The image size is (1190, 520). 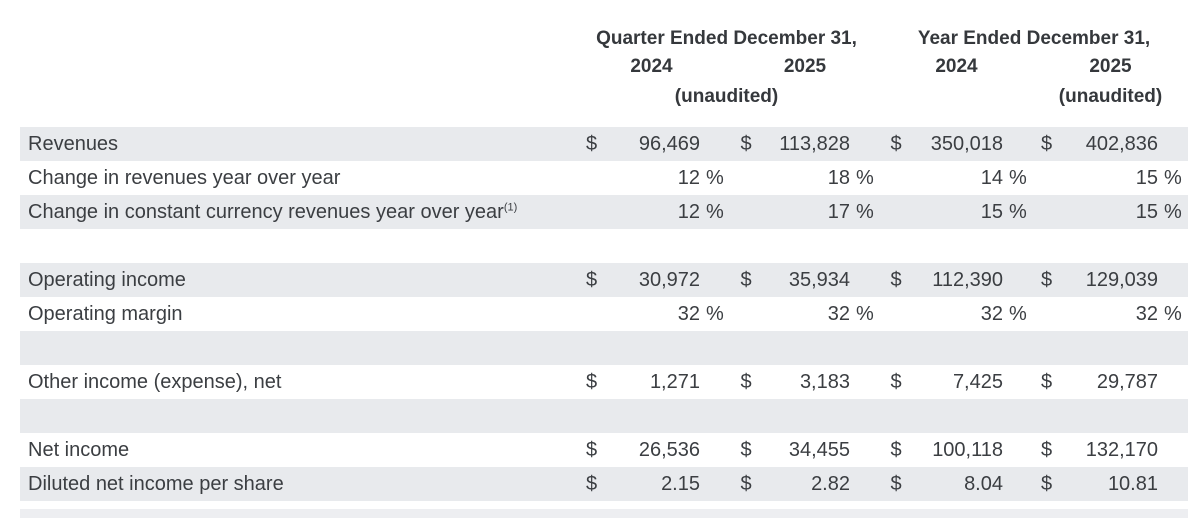 I want to click on row-label: Net income, so click(x=79, y=449).